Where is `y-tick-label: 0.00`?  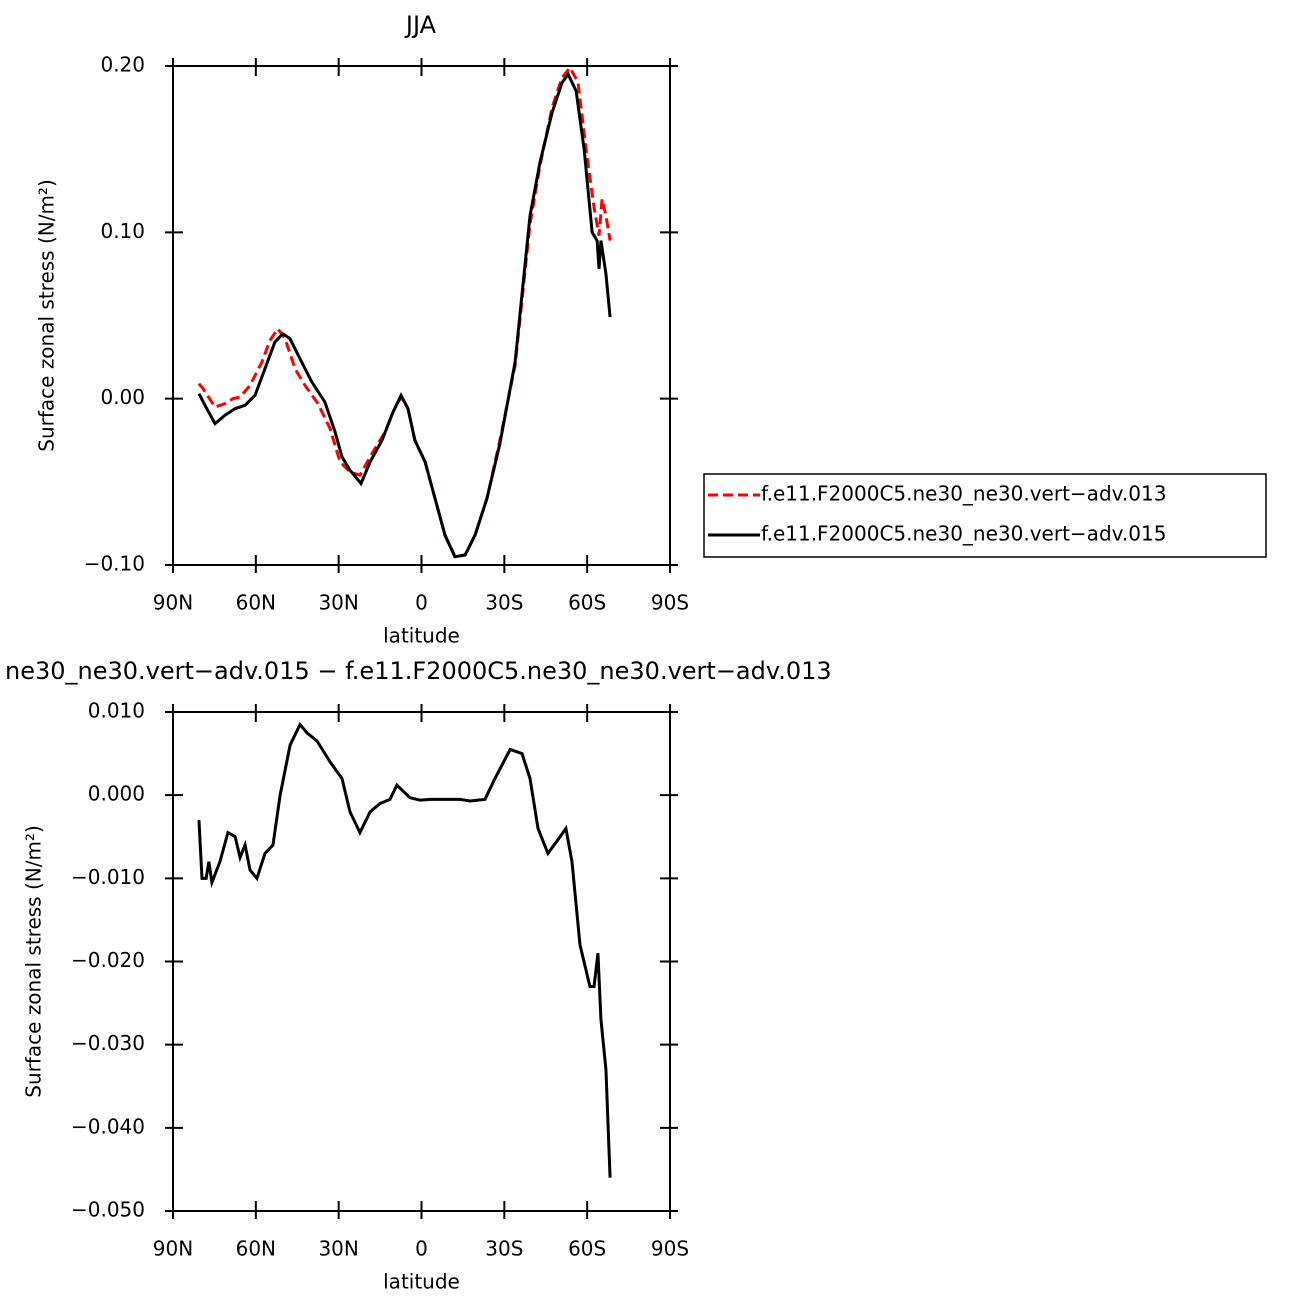
y-tick-label: 0.00 is located at coordinates (122, 397).